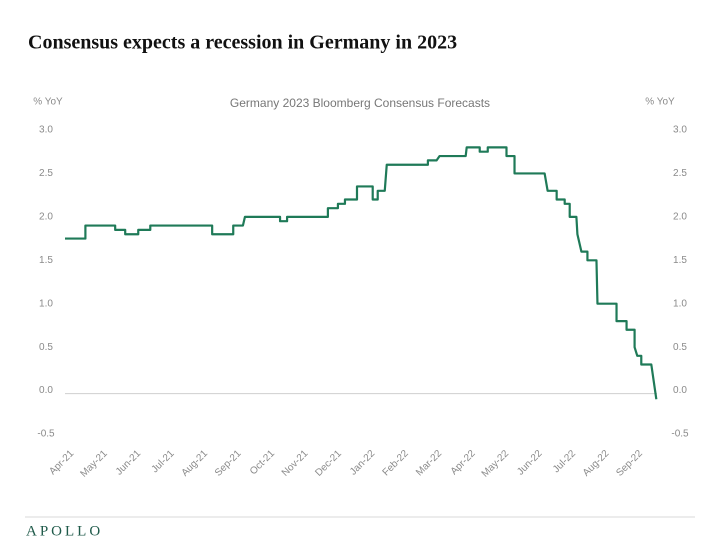 The image size is (720, 556). I want to click on y-tick-label: 1.5, so click(46, 260).